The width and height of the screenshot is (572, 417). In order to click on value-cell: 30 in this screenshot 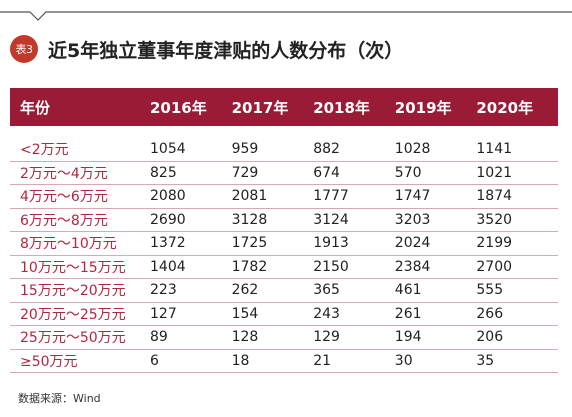, I will do `click(435, 361)`.